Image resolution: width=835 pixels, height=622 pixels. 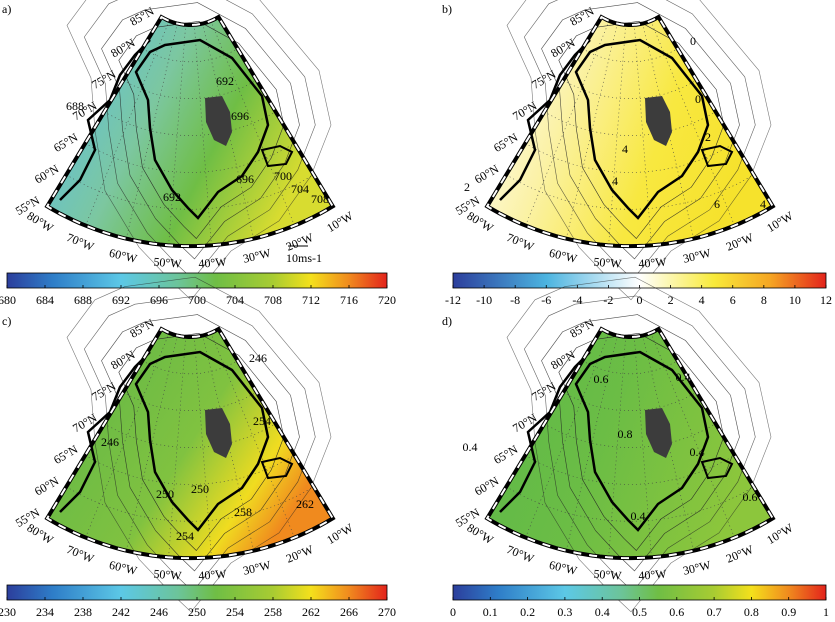 What do you see at coordinates (826, 612) in the screenshot?
I see `colorbar-tick-label: 1` at bounding box center [826, 612].